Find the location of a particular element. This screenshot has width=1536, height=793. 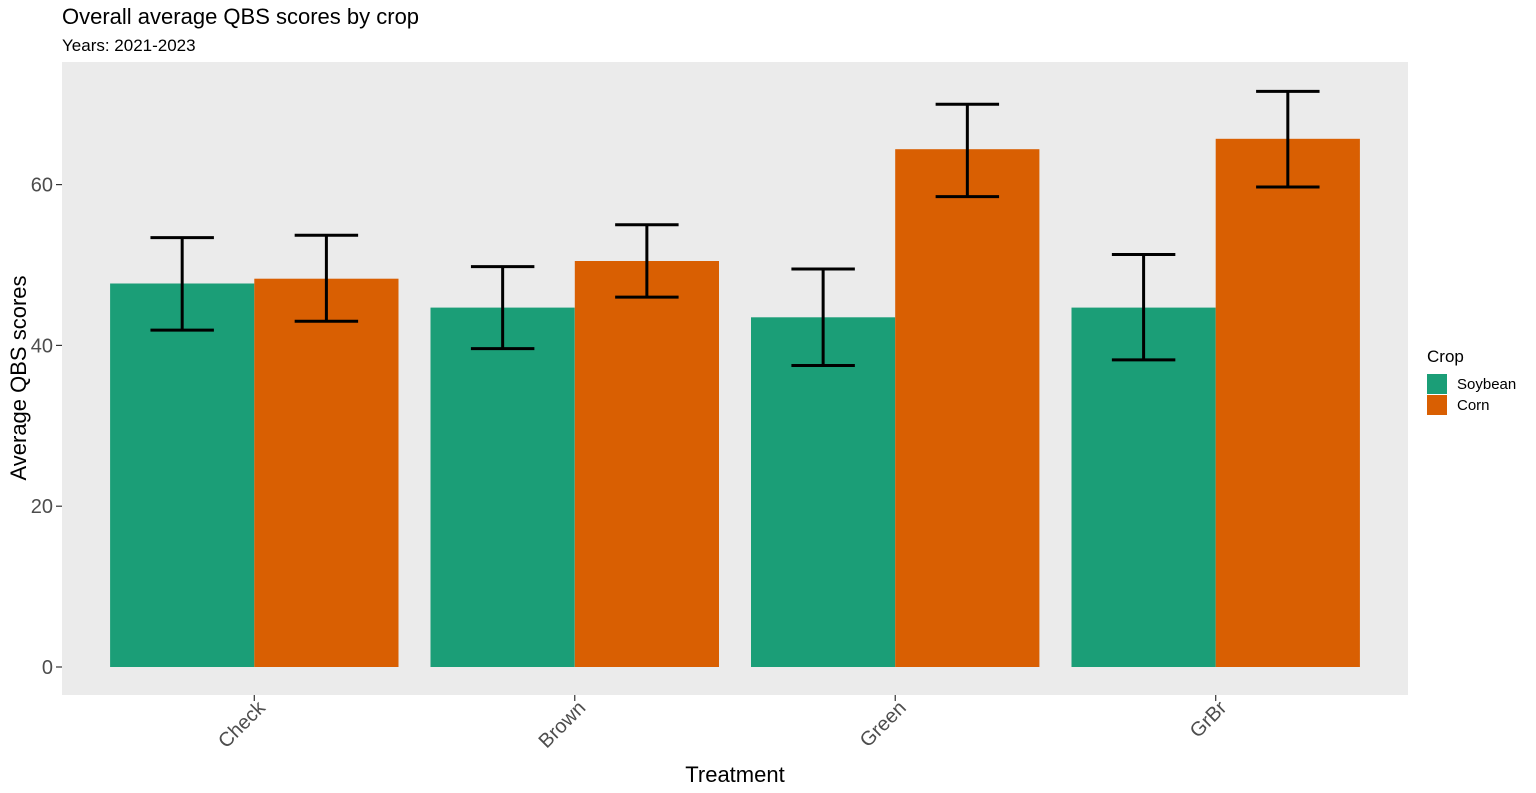

legend: Crop Soybean Corn is located at coordinates (1471, 381).